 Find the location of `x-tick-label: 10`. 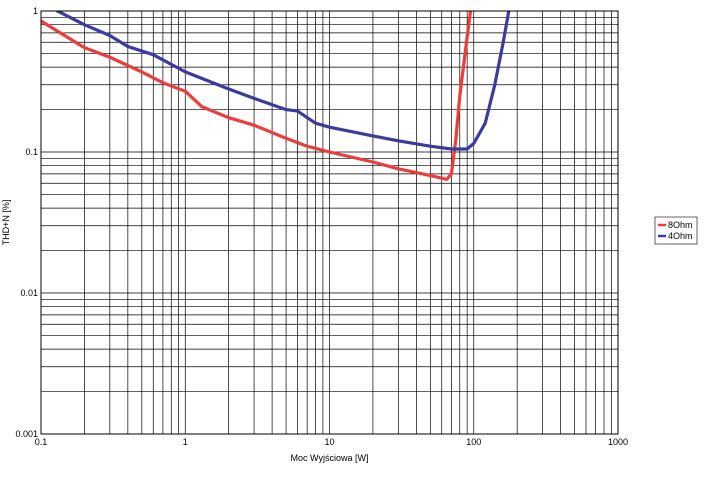

x-tick-label: 10 is located at coordinates (329, 442).